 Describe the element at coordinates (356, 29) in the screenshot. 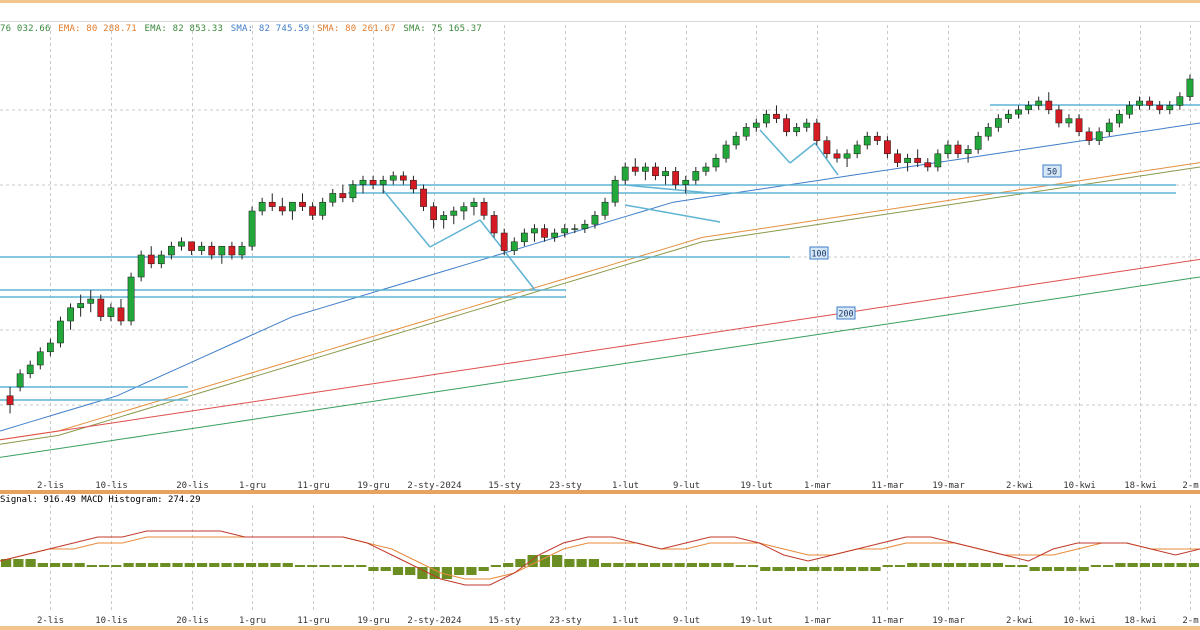

I see `legend-item-sma2: SMA: 80 261.67` at that location.